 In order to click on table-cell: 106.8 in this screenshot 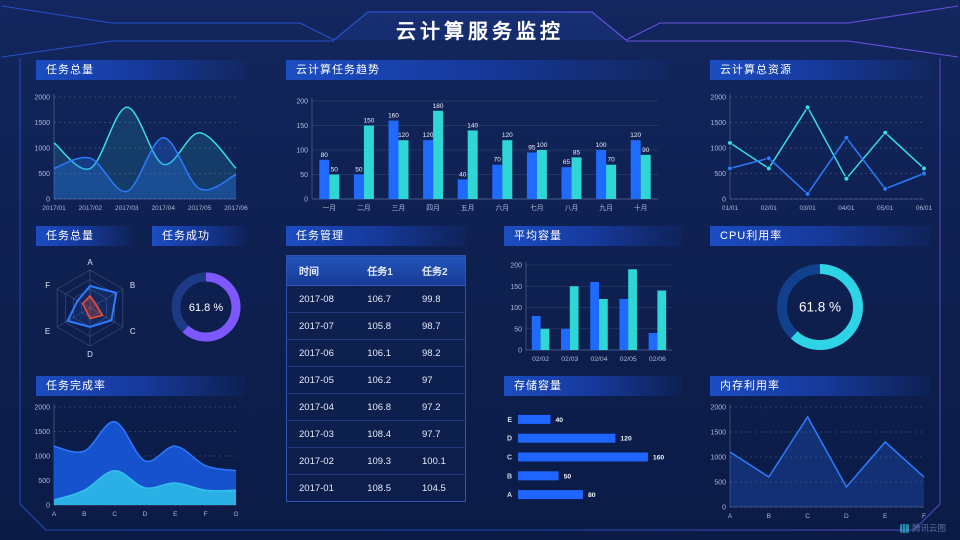, I will do `click(382, 407)`.